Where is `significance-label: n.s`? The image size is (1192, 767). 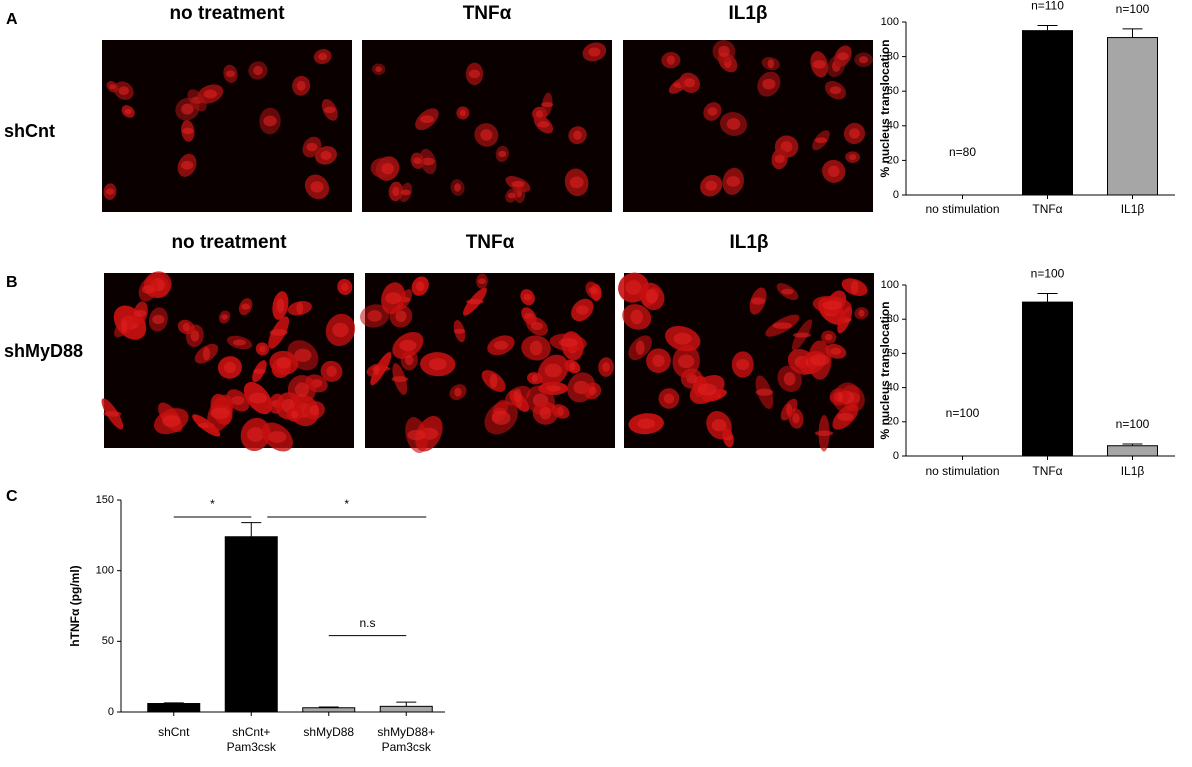
significance-label: n.s is located at coordinates (367, 623).